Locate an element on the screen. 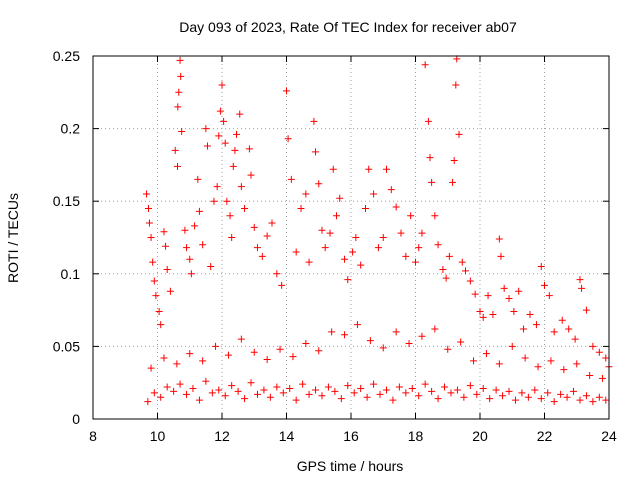 The width and height of the screenshot is (640, 485). y-tick-label: 0.1 is located at coordinates (71, 274).